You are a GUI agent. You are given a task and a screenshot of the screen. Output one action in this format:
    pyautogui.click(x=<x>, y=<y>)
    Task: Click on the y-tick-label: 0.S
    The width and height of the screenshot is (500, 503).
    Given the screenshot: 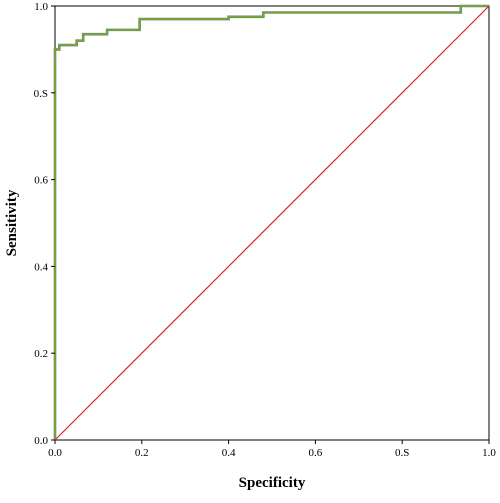 What is the action you would take?
    pyautogui.click(x=41, y=94)
    